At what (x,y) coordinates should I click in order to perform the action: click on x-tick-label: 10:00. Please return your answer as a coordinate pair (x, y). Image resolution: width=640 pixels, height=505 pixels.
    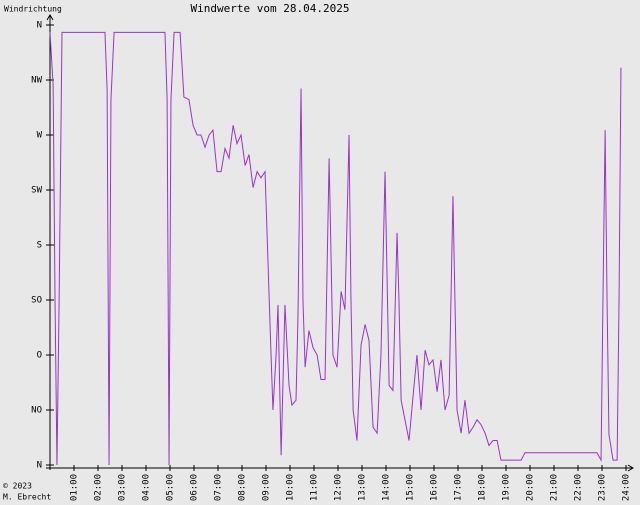
    Looking at the image, I should click on (291, 487).